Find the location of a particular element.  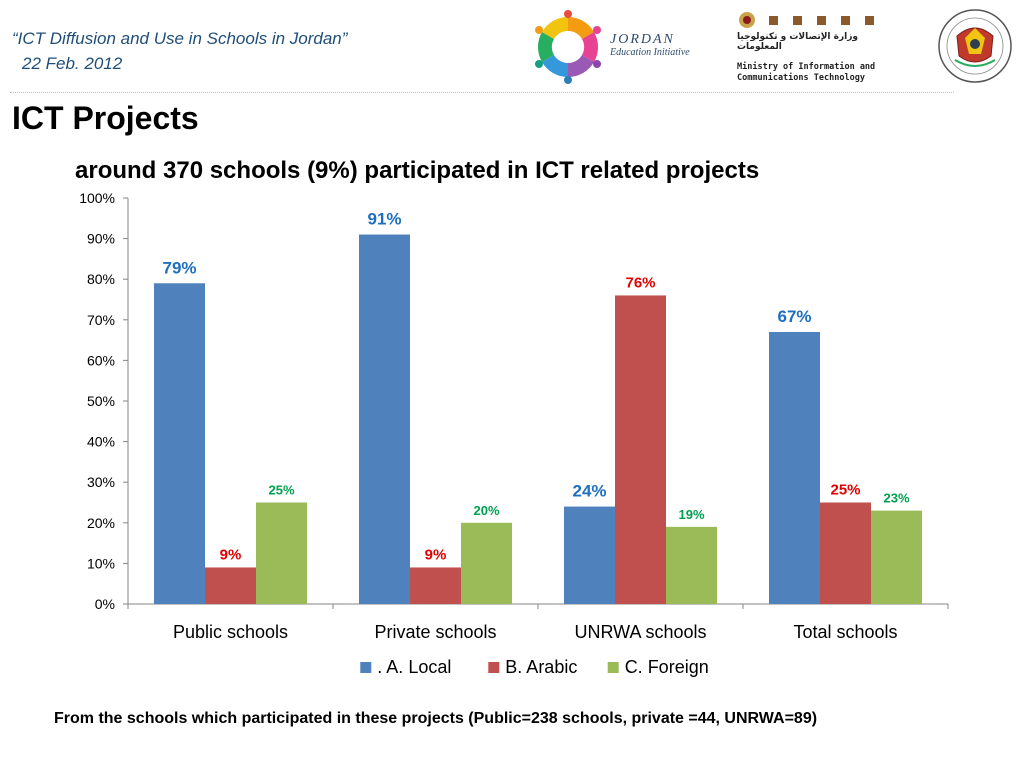

jei-logo-text: JORDAN Education Initiative is located at coordinates (650, 45).